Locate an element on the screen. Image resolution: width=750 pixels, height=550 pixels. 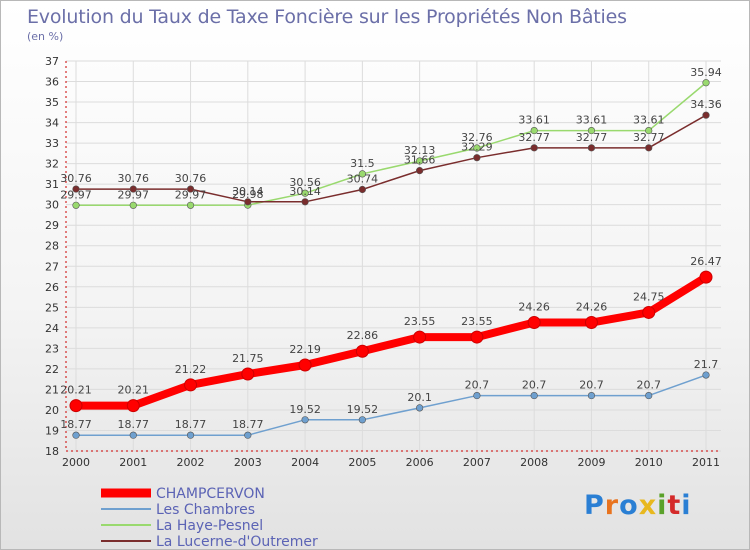
data-label: 32.29 is located at coordinates (477, 147).